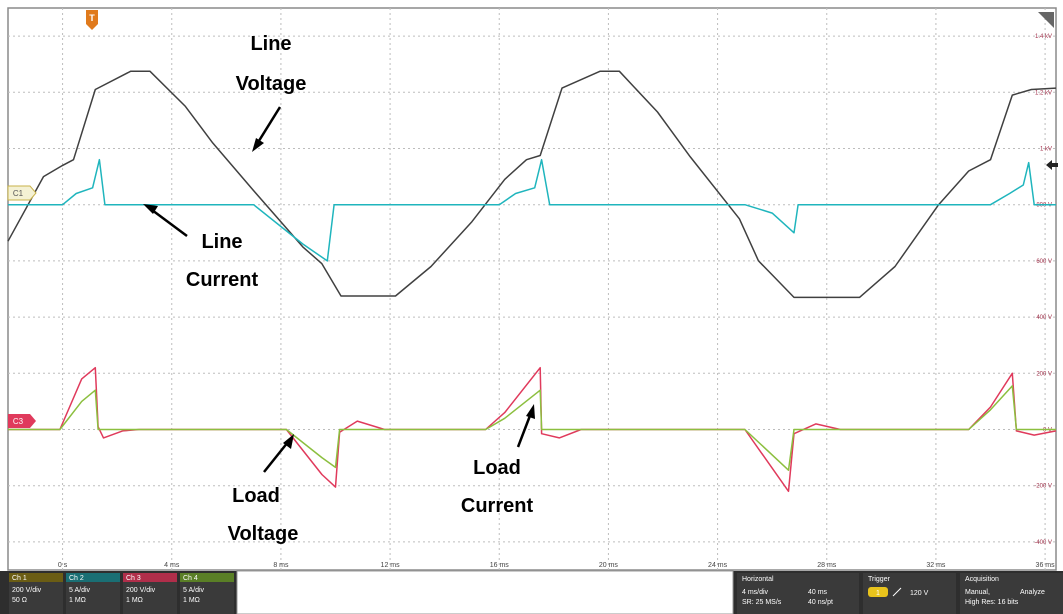 This screenshot has height=614, width=1063. What do you see at coordinates (93, 593) in the screenshot?
I see `ch2-badge: Ch 2 5 A/div 1 MΩ` at bounding box center [93, 593].